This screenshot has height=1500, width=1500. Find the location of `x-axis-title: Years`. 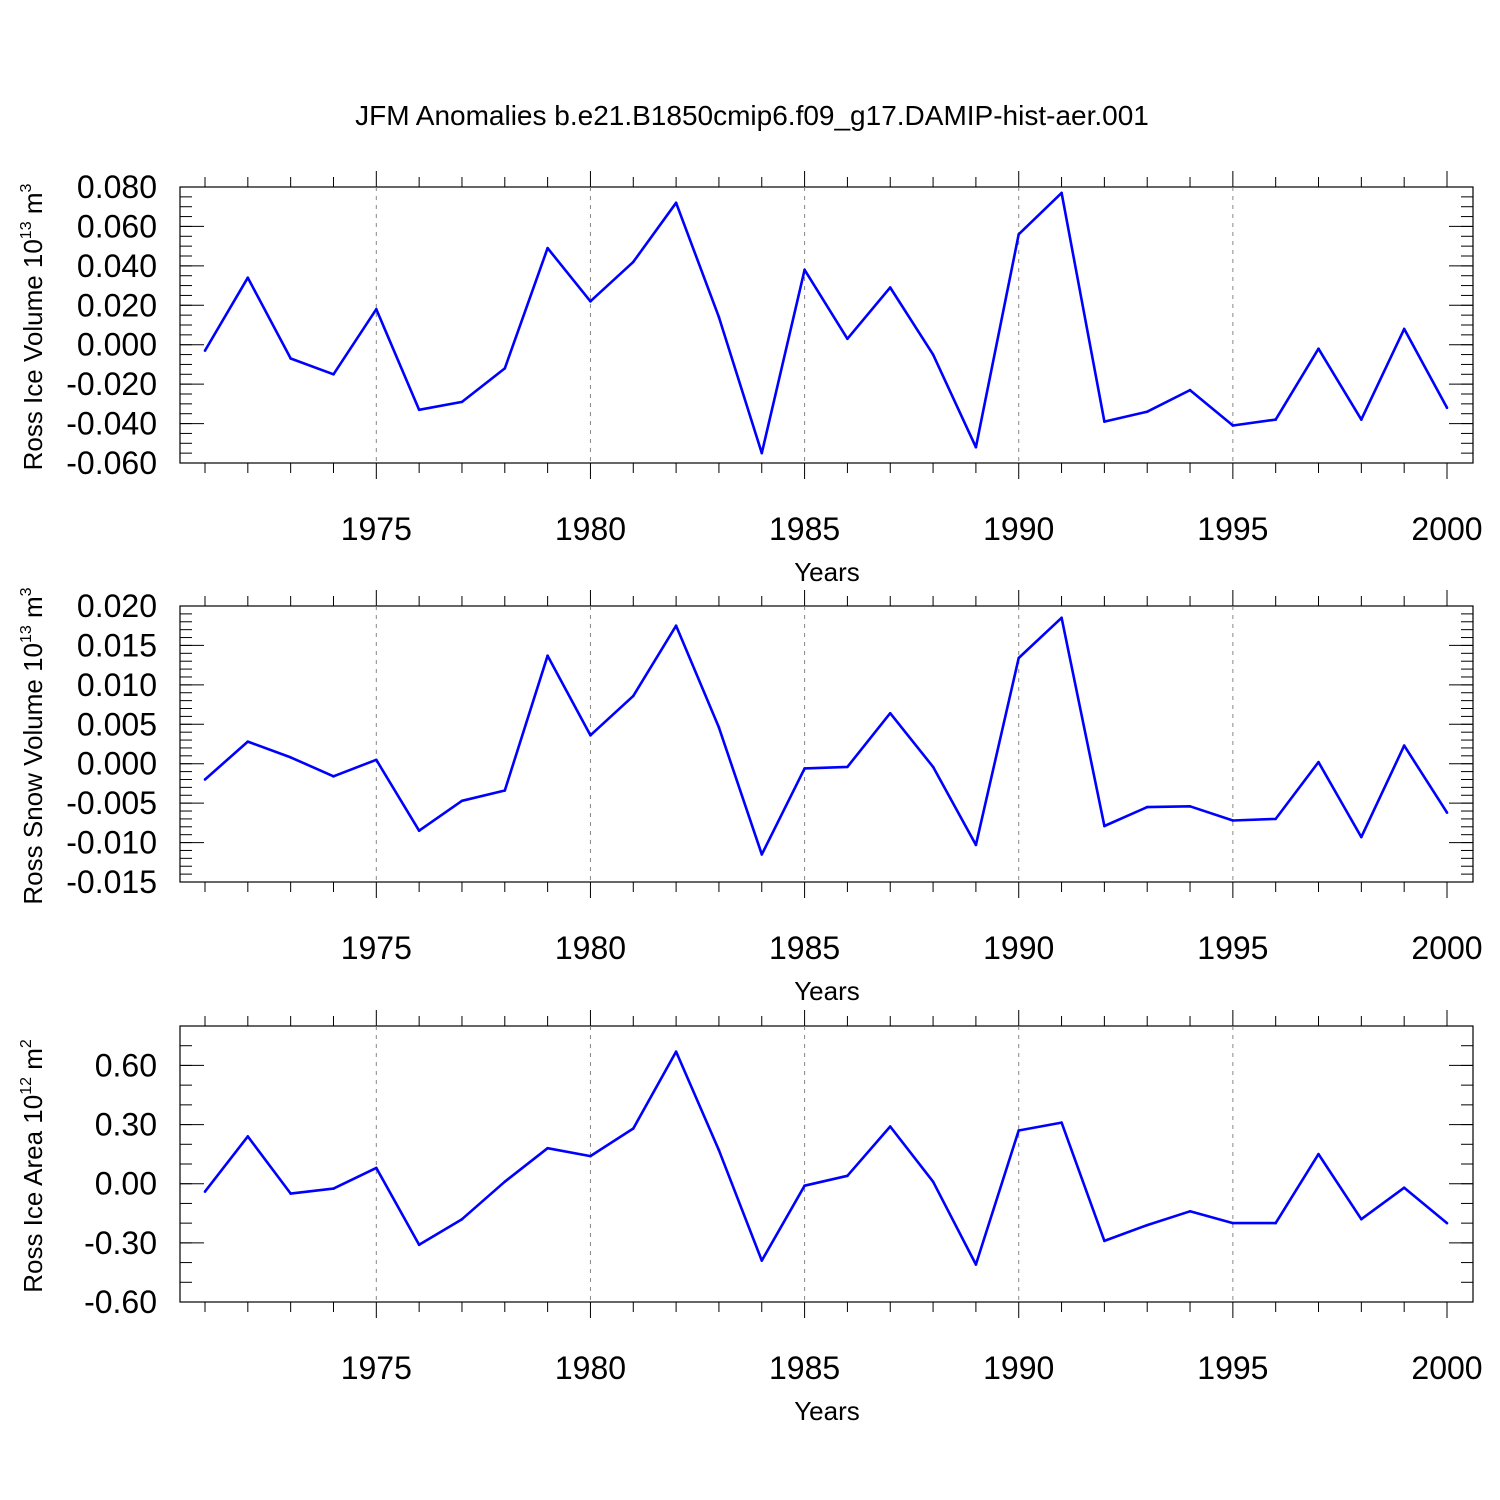

x-axis-title: Years is located at coordinates (827, 1411).